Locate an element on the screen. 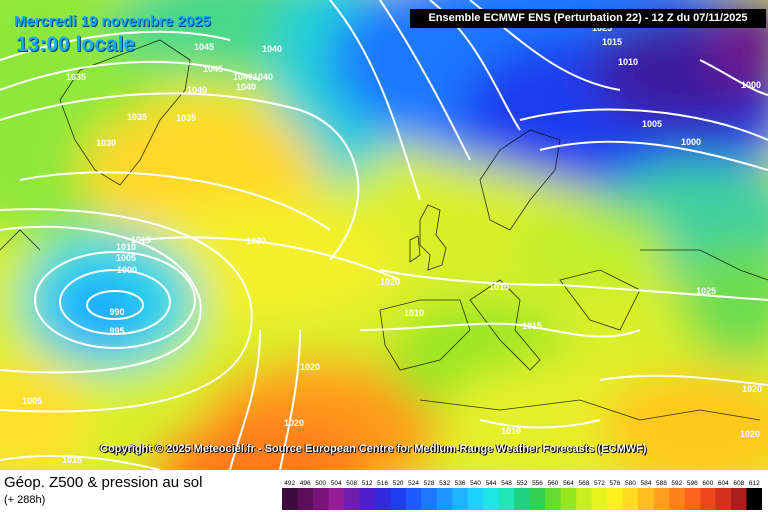 Image resolution: width=768 pixels, height=512 pixels. legend-tick-label: 532 is located at coordinates (444, 483).